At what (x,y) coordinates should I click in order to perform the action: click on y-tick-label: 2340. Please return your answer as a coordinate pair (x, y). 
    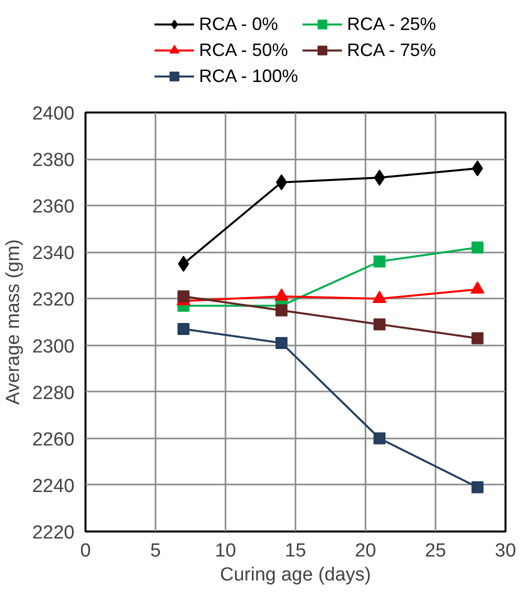
    Looking at the image, I should click on (53, 253).